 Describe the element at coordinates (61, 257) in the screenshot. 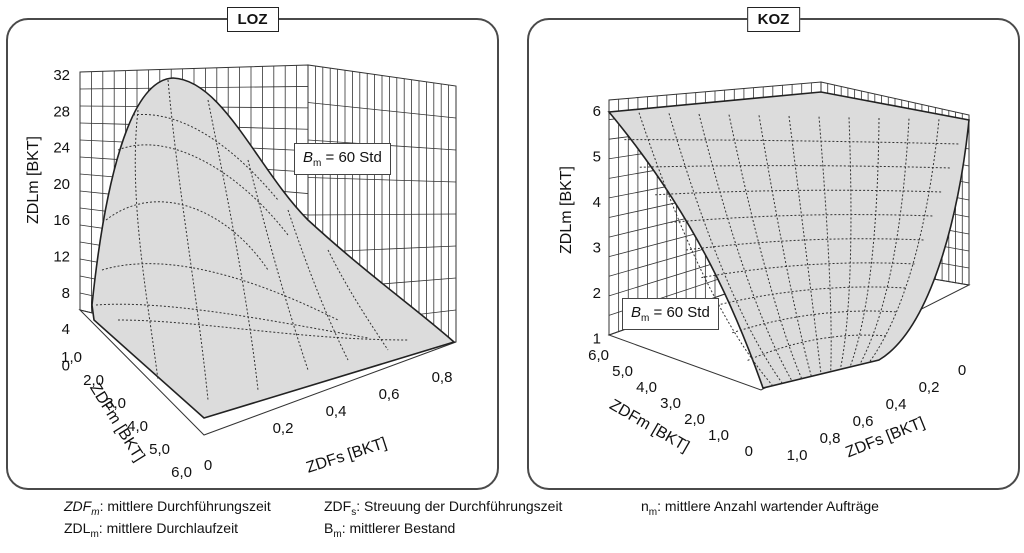

I see `loz-z-tick-label: 12` at that location.